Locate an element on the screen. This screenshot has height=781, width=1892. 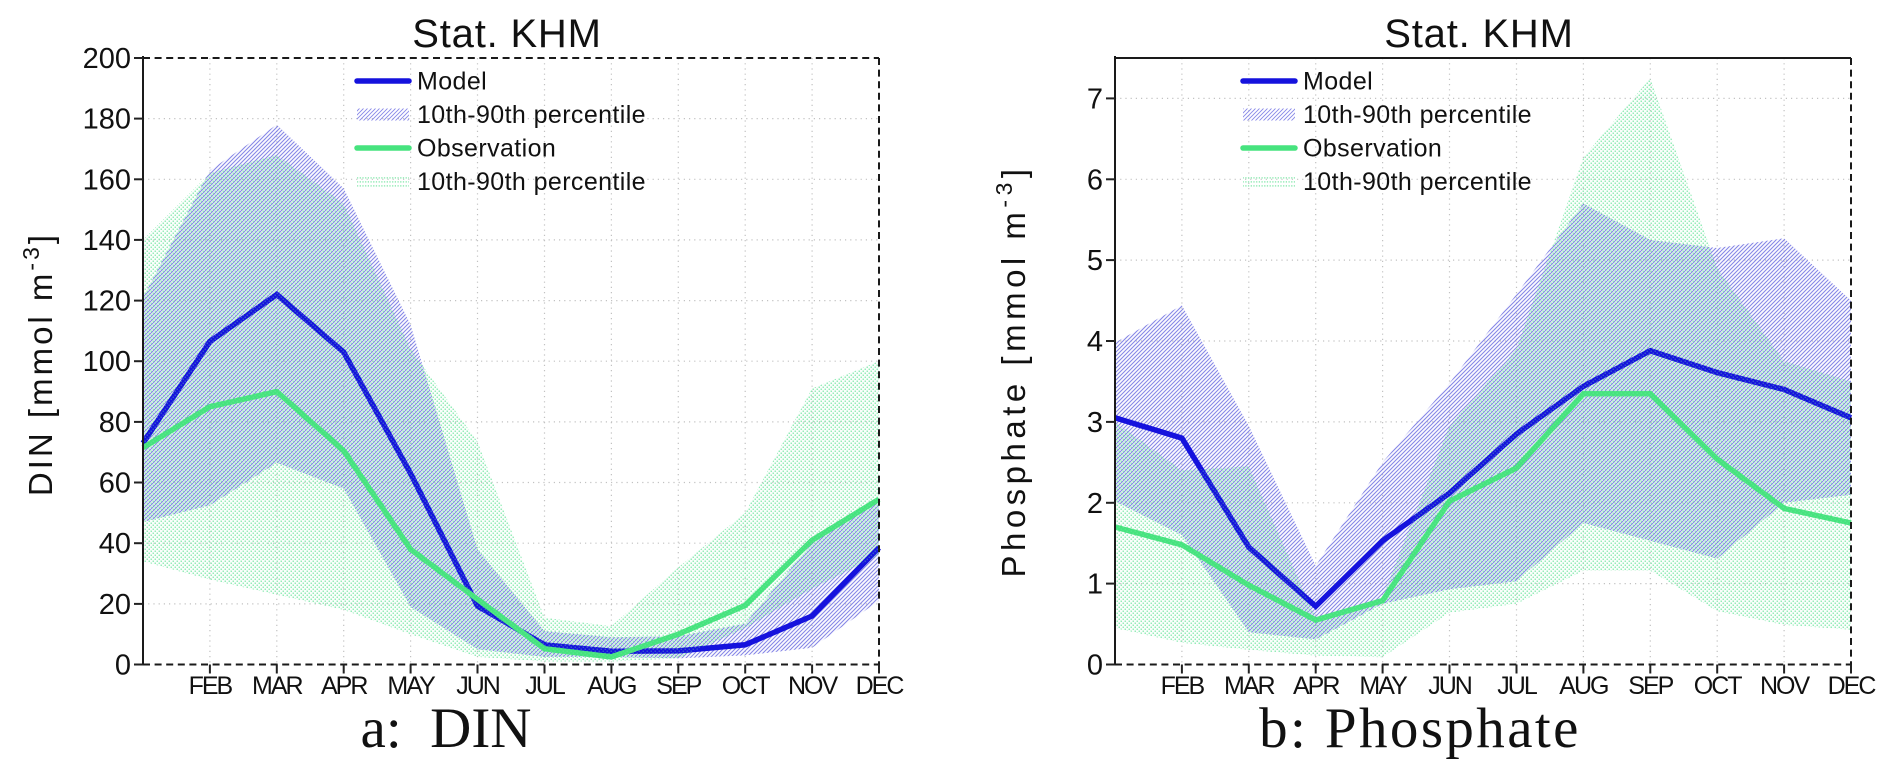
svg-text: b: Phosphate is located at coordinates (1420, 728).